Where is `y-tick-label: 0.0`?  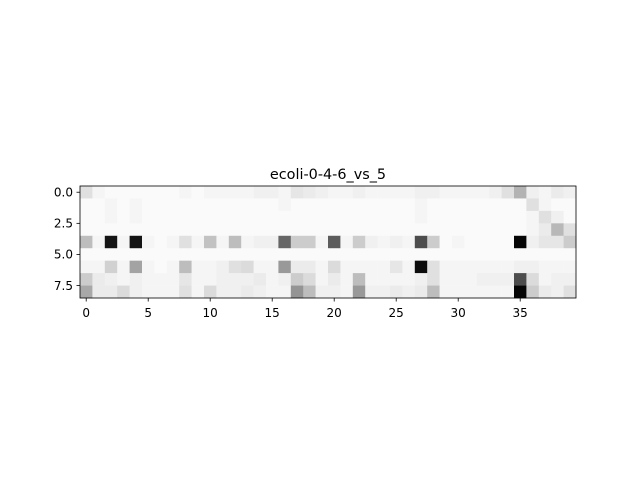 y-tick-label: 0.0 is located at coordinates (63, 192).